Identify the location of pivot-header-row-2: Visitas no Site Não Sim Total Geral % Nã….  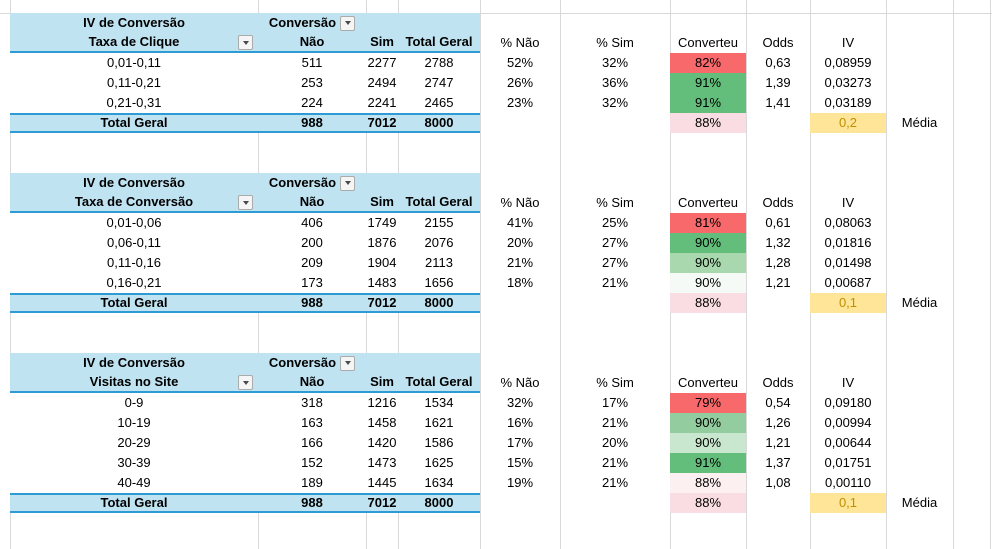
(496, 383).